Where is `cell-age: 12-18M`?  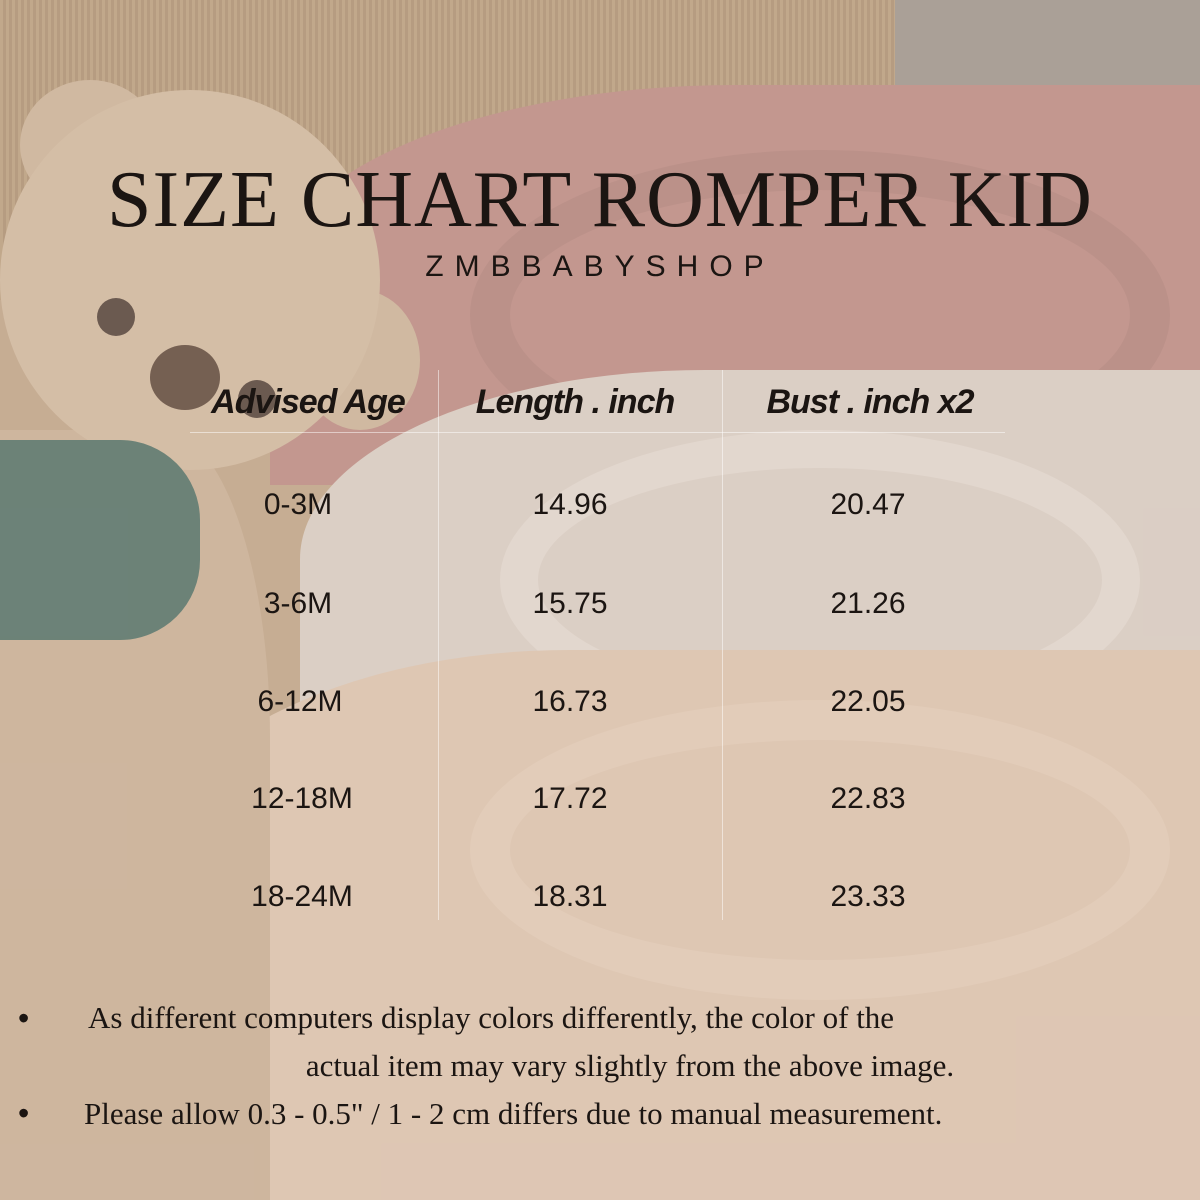 cell-age: 12-18M is located at coordinates (302, 798).